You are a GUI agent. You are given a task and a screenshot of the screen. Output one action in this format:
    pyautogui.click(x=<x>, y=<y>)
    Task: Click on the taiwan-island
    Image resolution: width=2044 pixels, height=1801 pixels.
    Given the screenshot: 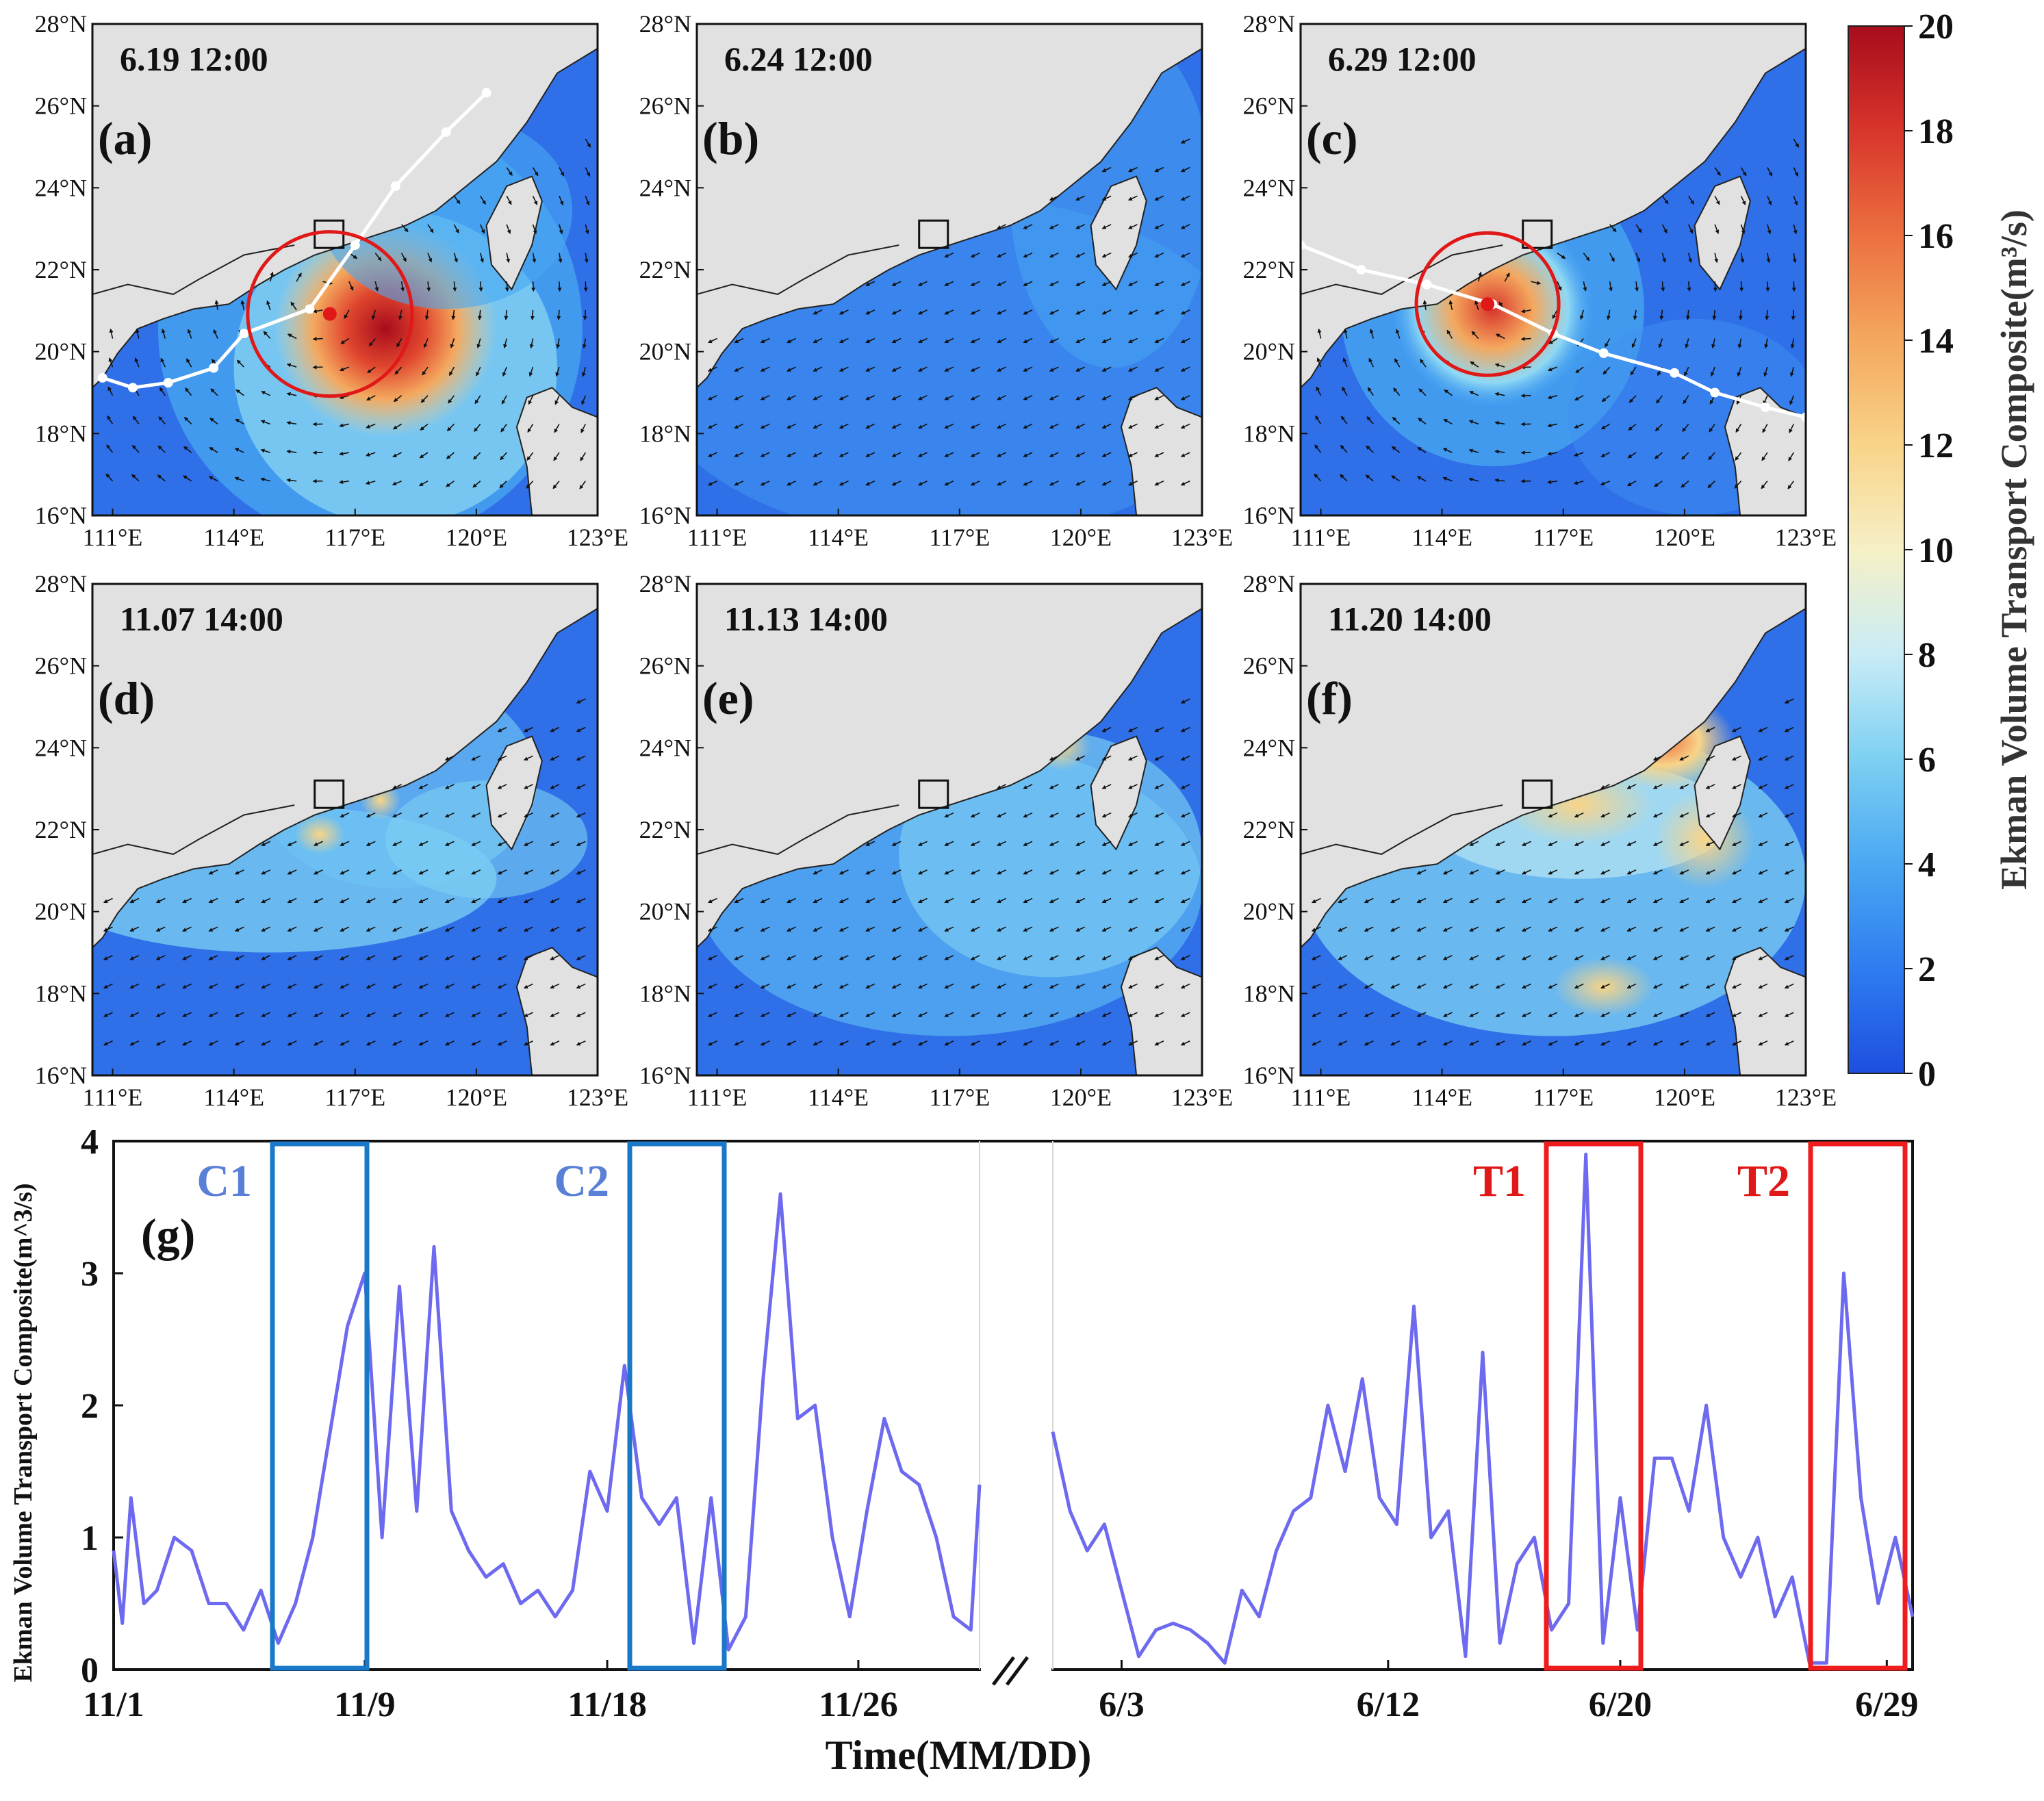 What is the action you would take?
    pyautogui.click(x=514, y=233)
    